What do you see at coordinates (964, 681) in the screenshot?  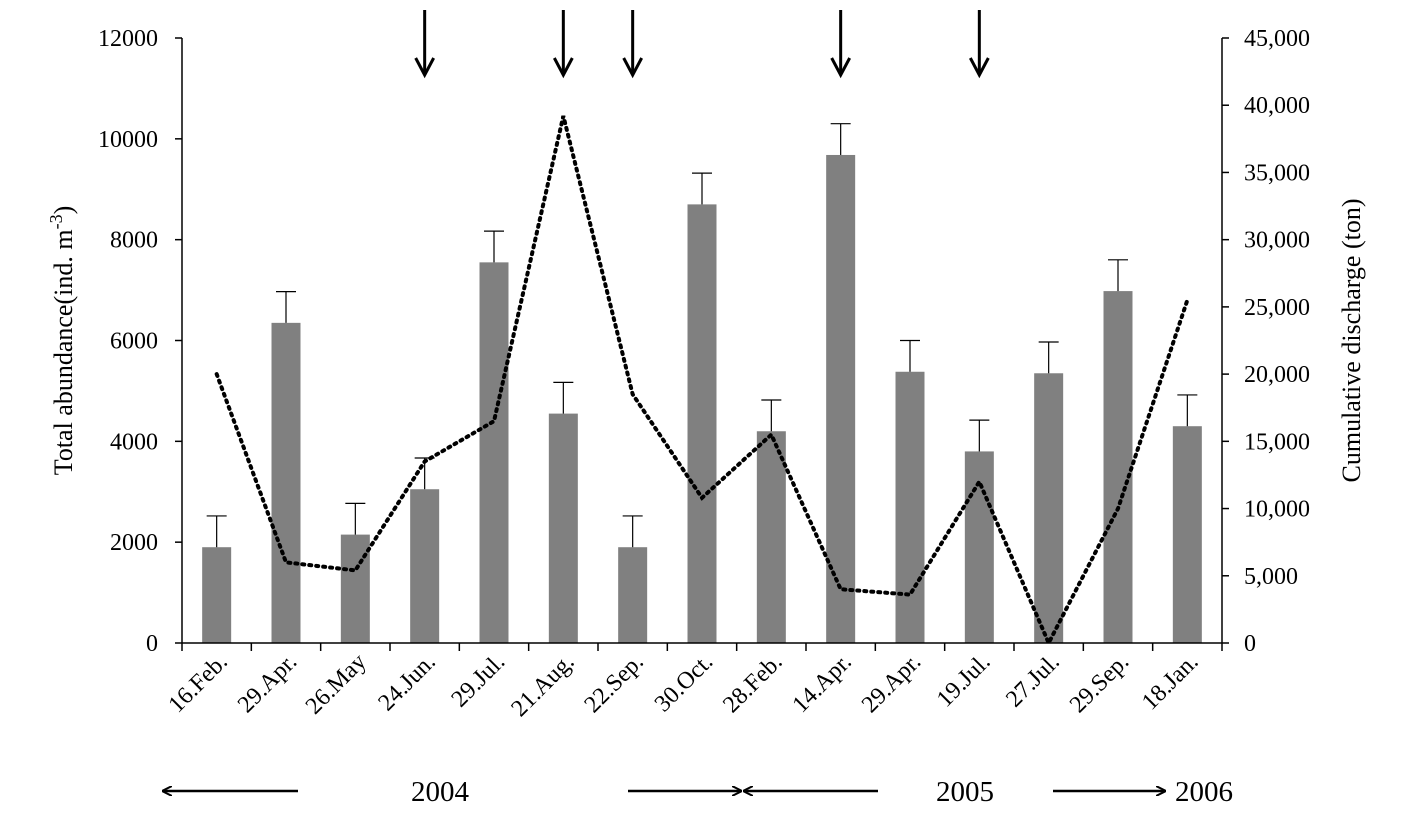 I see `x-tick-label: 19.Jul.` at bounding box center [964, 681].